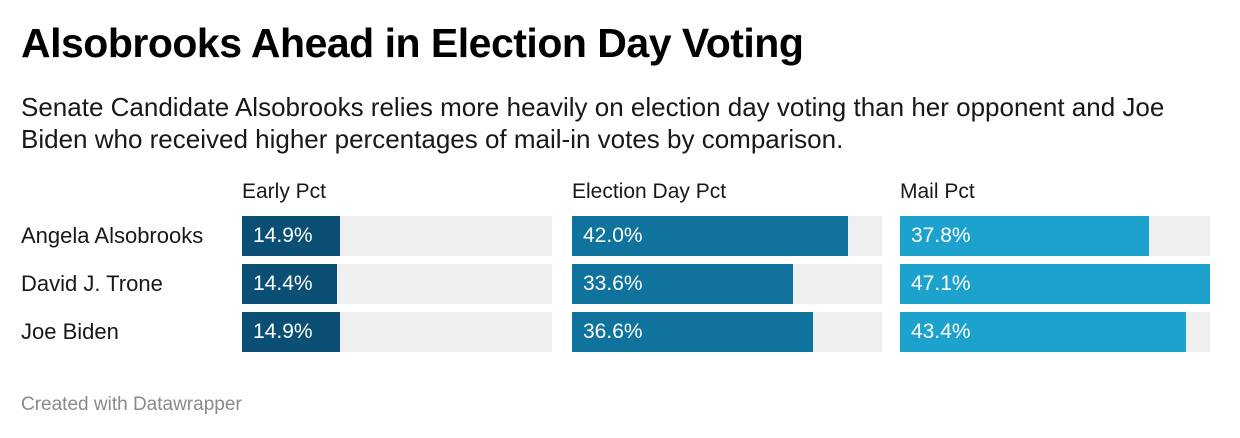  I want to click on bar-track: 42.0%, so click(727, 236).